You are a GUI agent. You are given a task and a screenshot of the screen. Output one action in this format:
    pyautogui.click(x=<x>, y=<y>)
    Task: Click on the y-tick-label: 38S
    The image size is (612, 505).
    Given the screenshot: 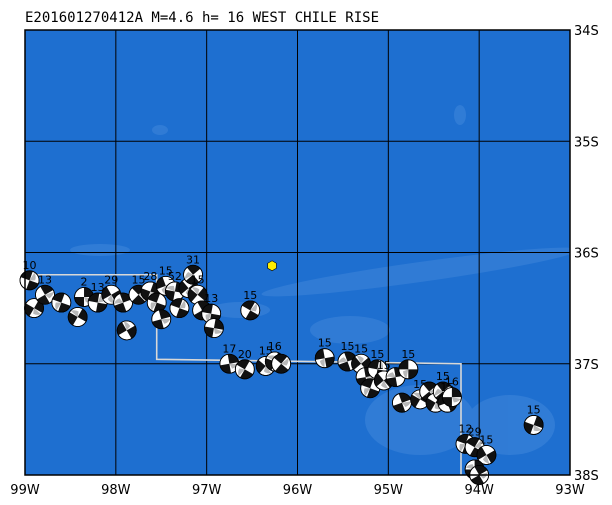 What is the action you would take?
    pyautogui.click(x=586, y=476)
    